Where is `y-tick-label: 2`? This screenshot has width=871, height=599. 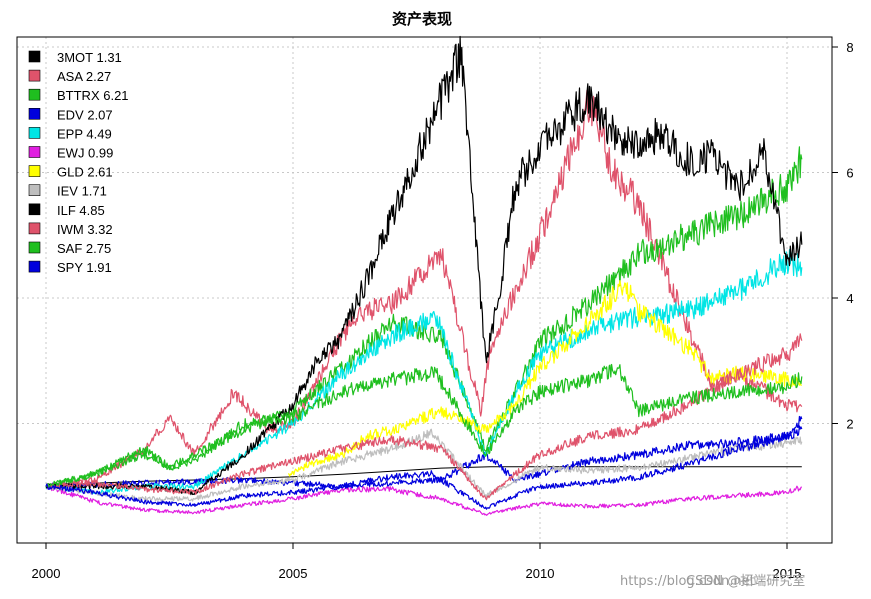 y-tick-label: 2 is located at coordinates (849, 424).